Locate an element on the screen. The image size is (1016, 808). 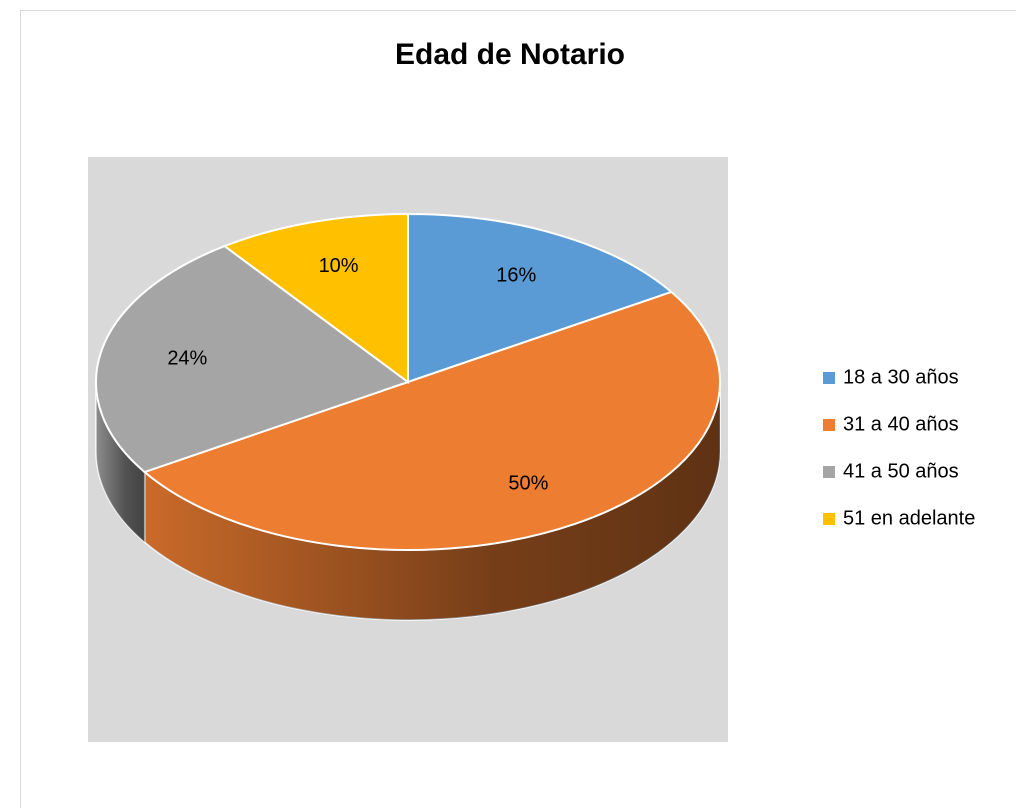
data-label: 10% is located at coordinates (339, 266).